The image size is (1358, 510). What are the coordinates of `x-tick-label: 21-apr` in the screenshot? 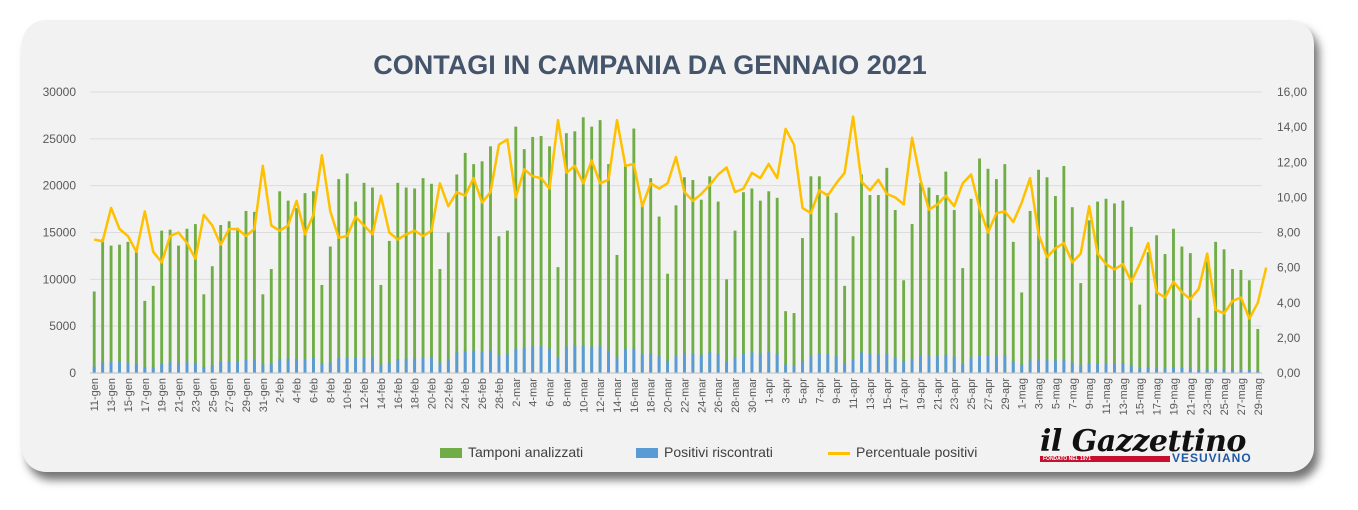 It's located at (938, 394).